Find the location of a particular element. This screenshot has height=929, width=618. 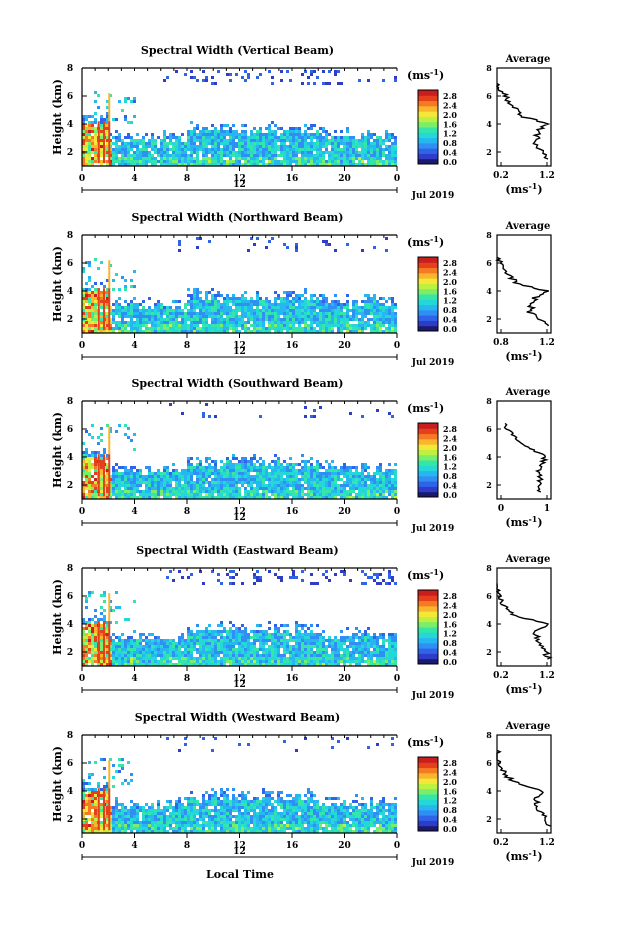

panel-title: Spectral Width (Northward Beam) is located at coordinates (238, 217).